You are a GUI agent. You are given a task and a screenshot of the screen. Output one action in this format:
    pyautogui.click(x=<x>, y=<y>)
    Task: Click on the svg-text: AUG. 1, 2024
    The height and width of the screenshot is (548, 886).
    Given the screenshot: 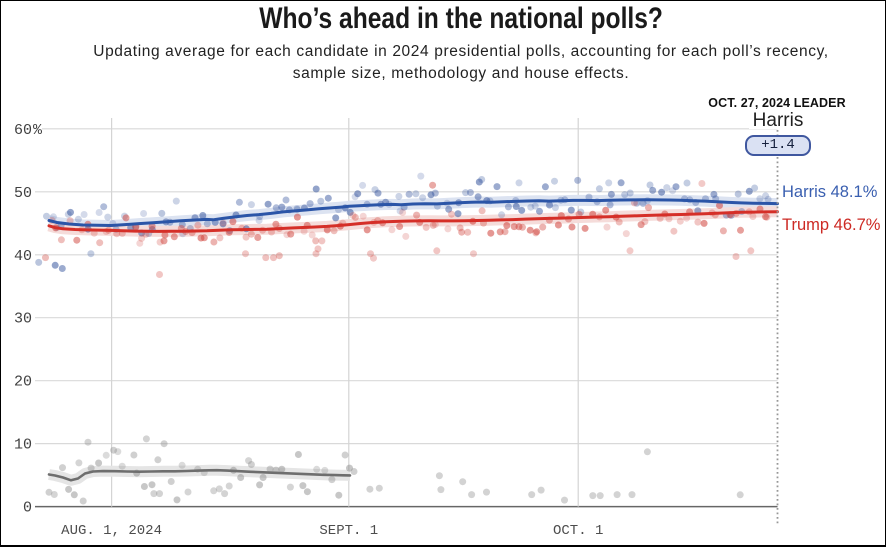 What is the action you would take?
    pyautogui.click(x=111, y=531)
    